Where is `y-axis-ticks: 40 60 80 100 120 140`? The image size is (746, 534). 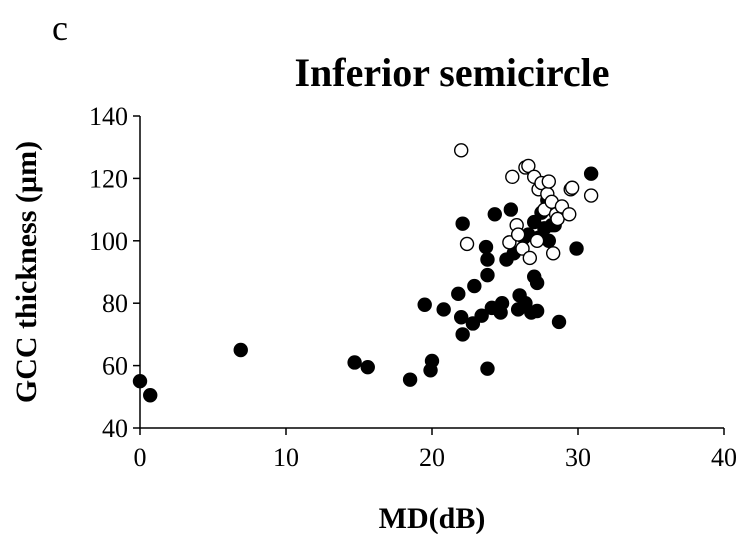 y-axis-ticks: 40 60 80 100 120 140 is located at coordinates (114, 272).